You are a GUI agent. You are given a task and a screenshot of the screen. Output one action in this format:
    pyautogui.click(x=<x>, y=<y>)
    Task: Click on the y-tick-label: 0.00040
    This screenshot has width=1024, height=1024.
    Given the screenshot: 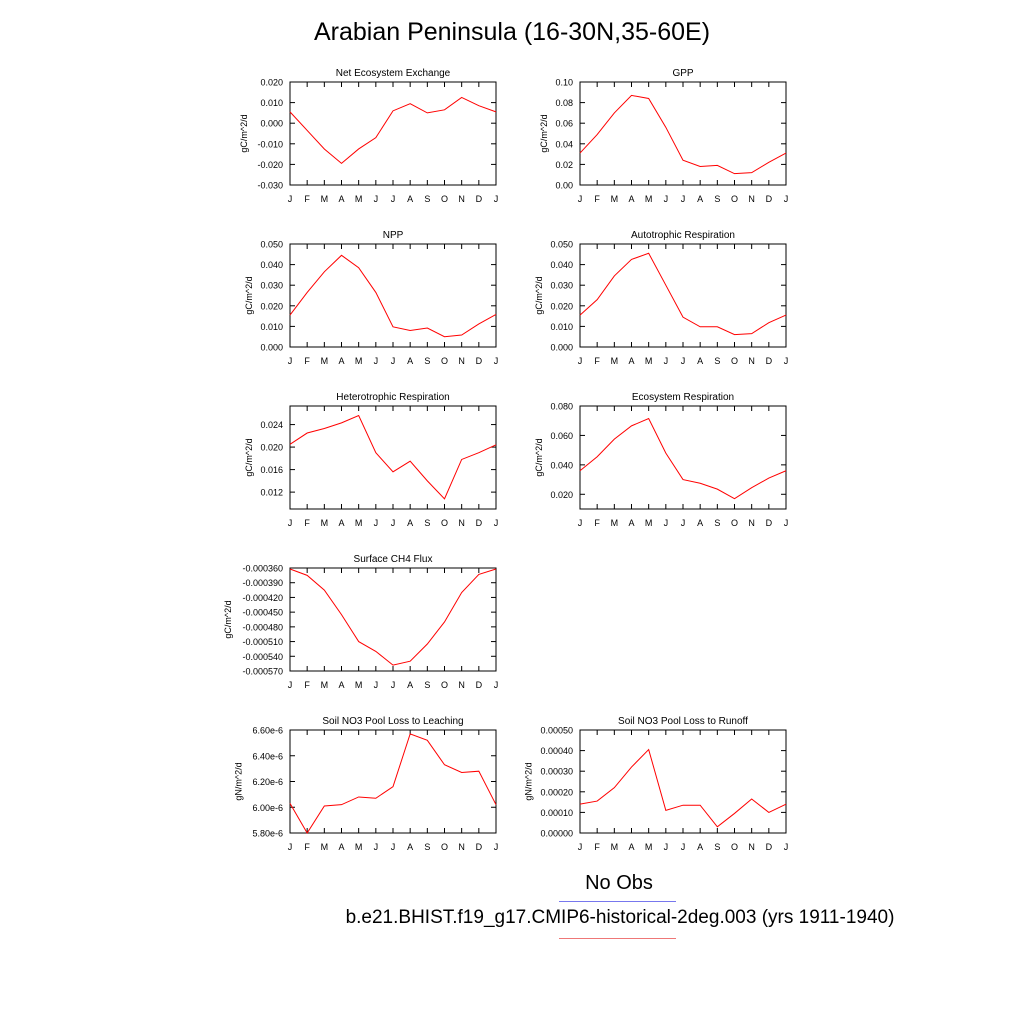 What is the action you would take?
    pyautogui.click(x=556, y=751)
    